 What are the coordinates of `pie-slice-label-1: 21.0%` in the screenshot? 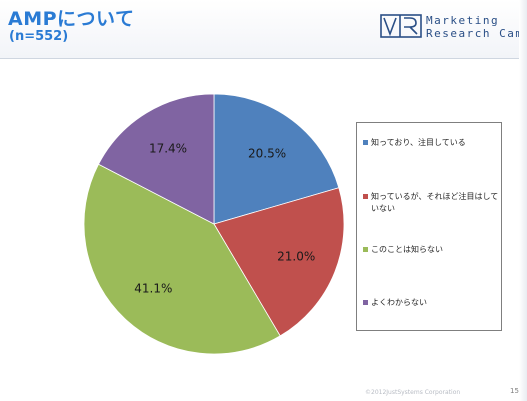 It's located at (296, 257).